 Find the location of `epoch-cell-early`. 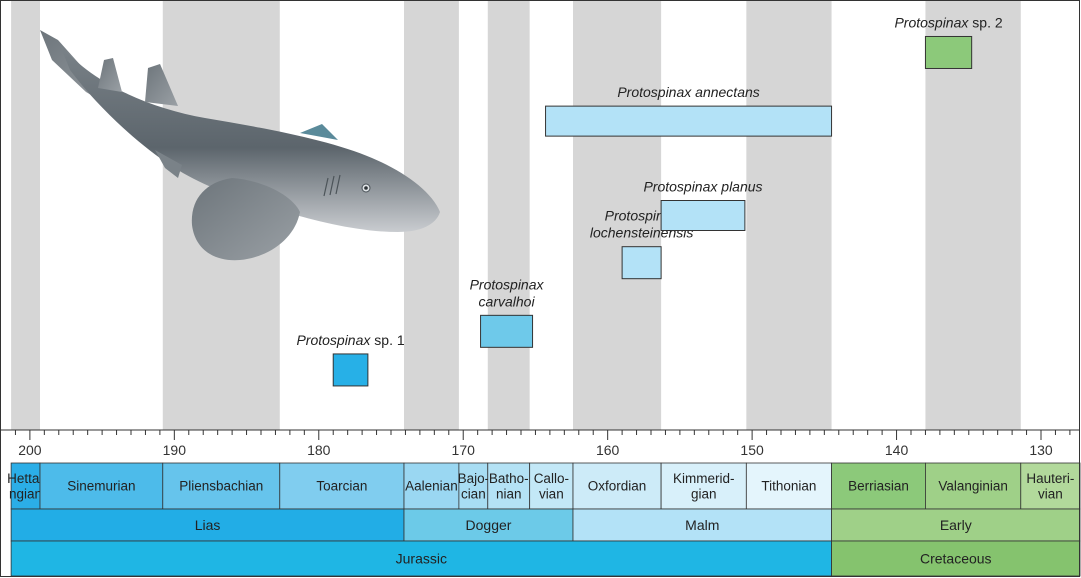

epoch-cell-early is located at coordinates (956, 525).